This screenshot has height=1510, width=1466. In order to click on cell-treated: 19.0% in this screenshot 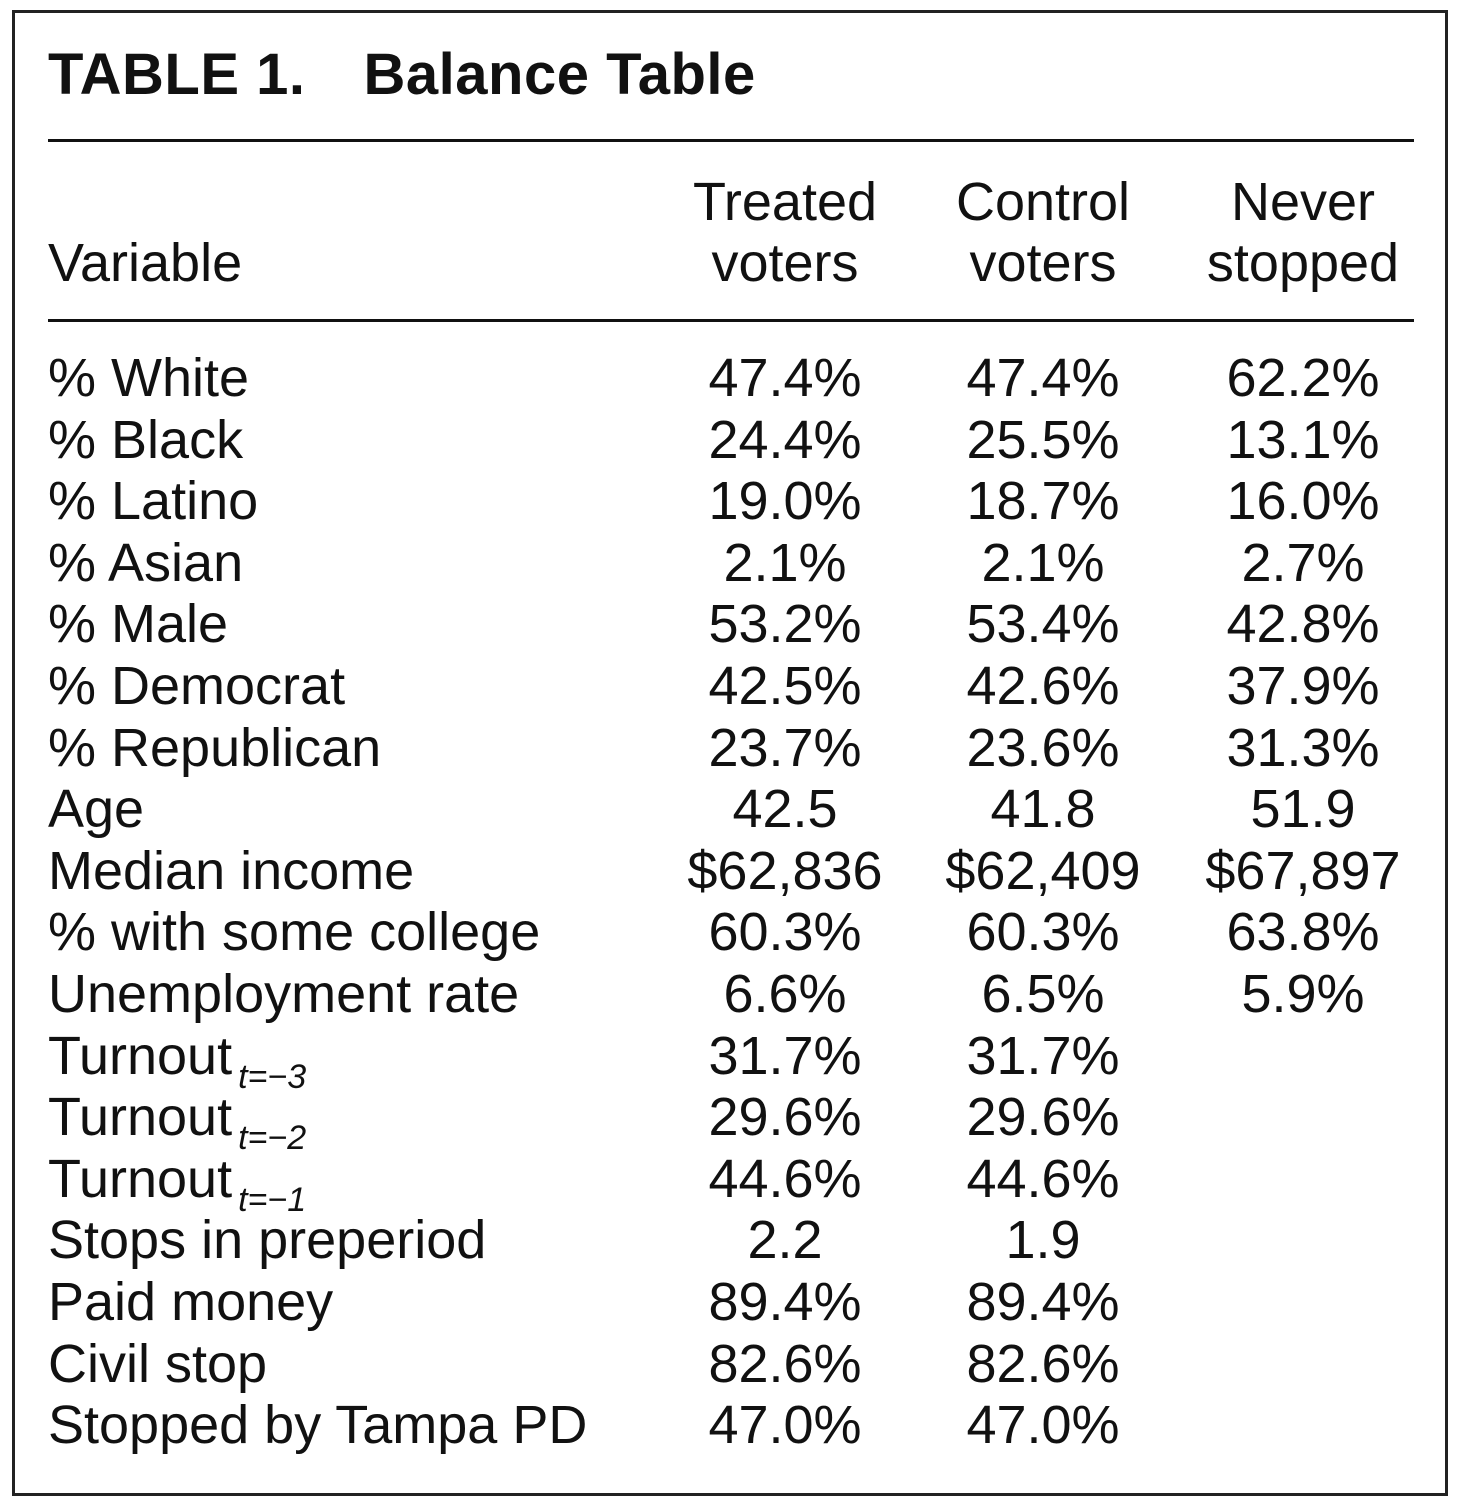, I will do `click(785, 501)`.